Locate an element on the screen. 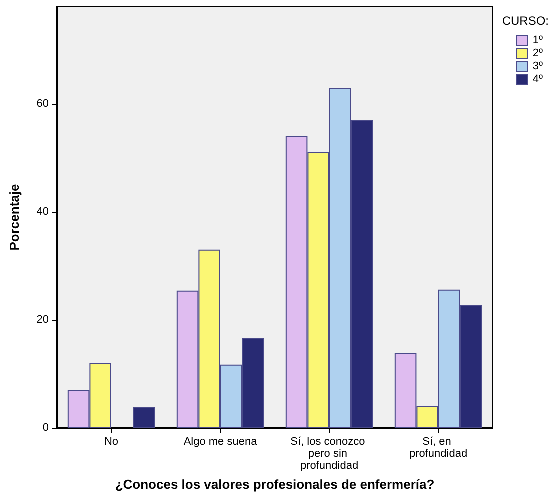 The image size is (556, 497). y-tick-label: 60 is located at coordinates (42, 104).